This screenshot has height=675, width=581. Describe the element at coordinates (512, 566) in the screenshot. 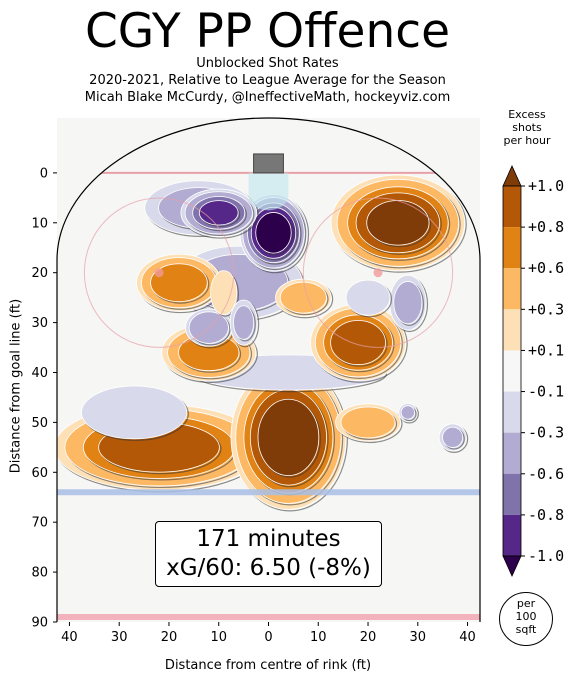

I see `colorbar-extend-min` at that location.